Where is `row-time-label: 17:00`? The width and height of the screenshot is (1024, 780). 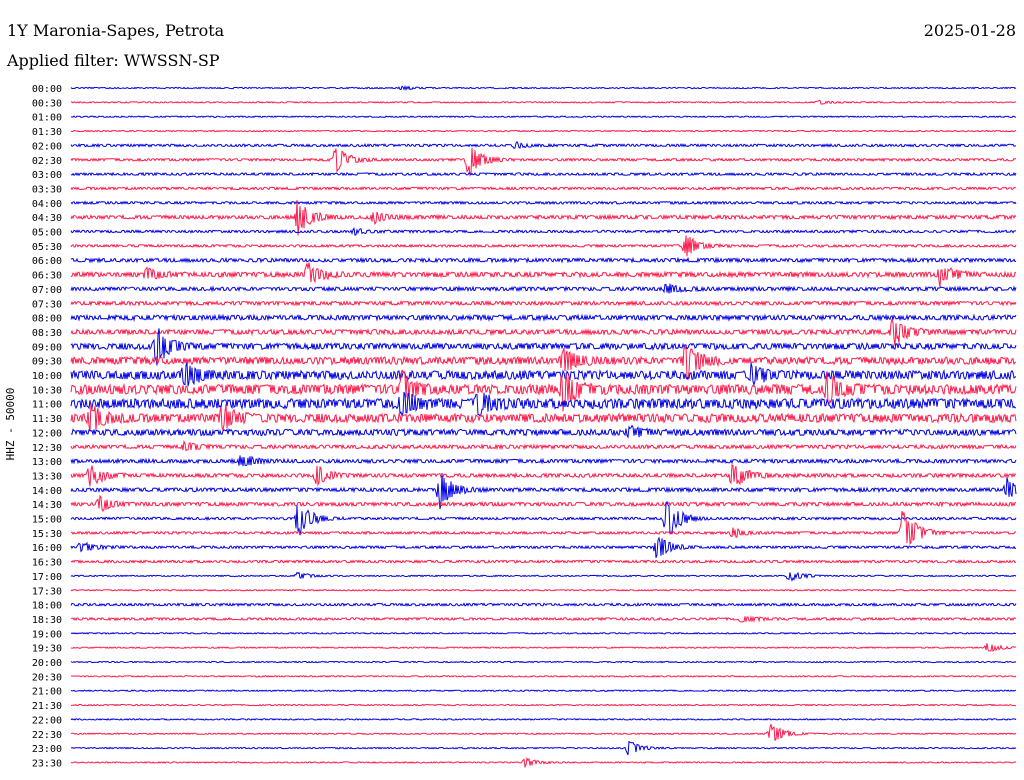
row-time-label: 17:00 is located at coordinates (47, 577).